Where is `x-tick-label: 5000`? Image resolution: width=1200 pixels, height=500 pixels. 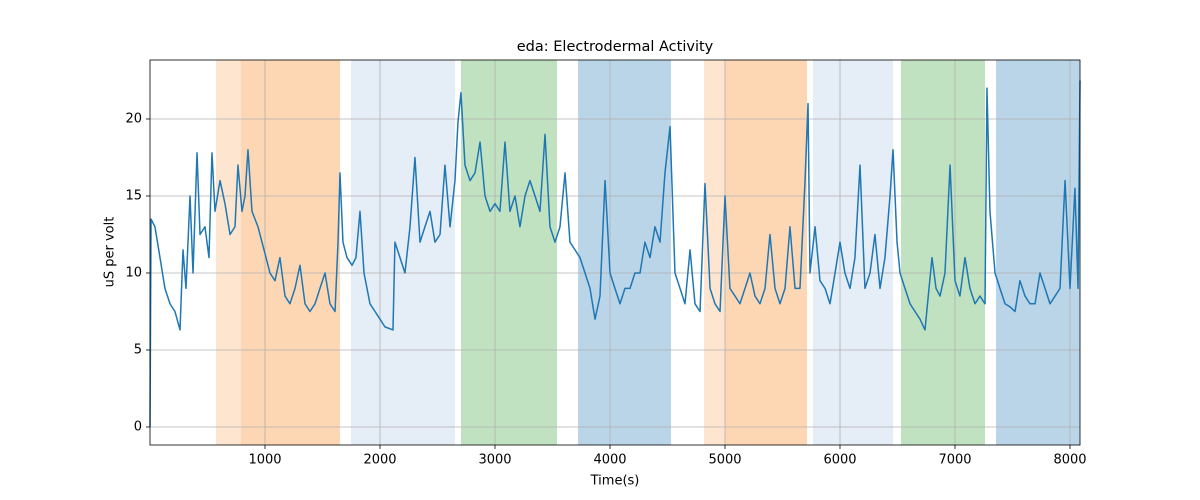 x-tick-label: 5000 is located at coordinates (724, 460).